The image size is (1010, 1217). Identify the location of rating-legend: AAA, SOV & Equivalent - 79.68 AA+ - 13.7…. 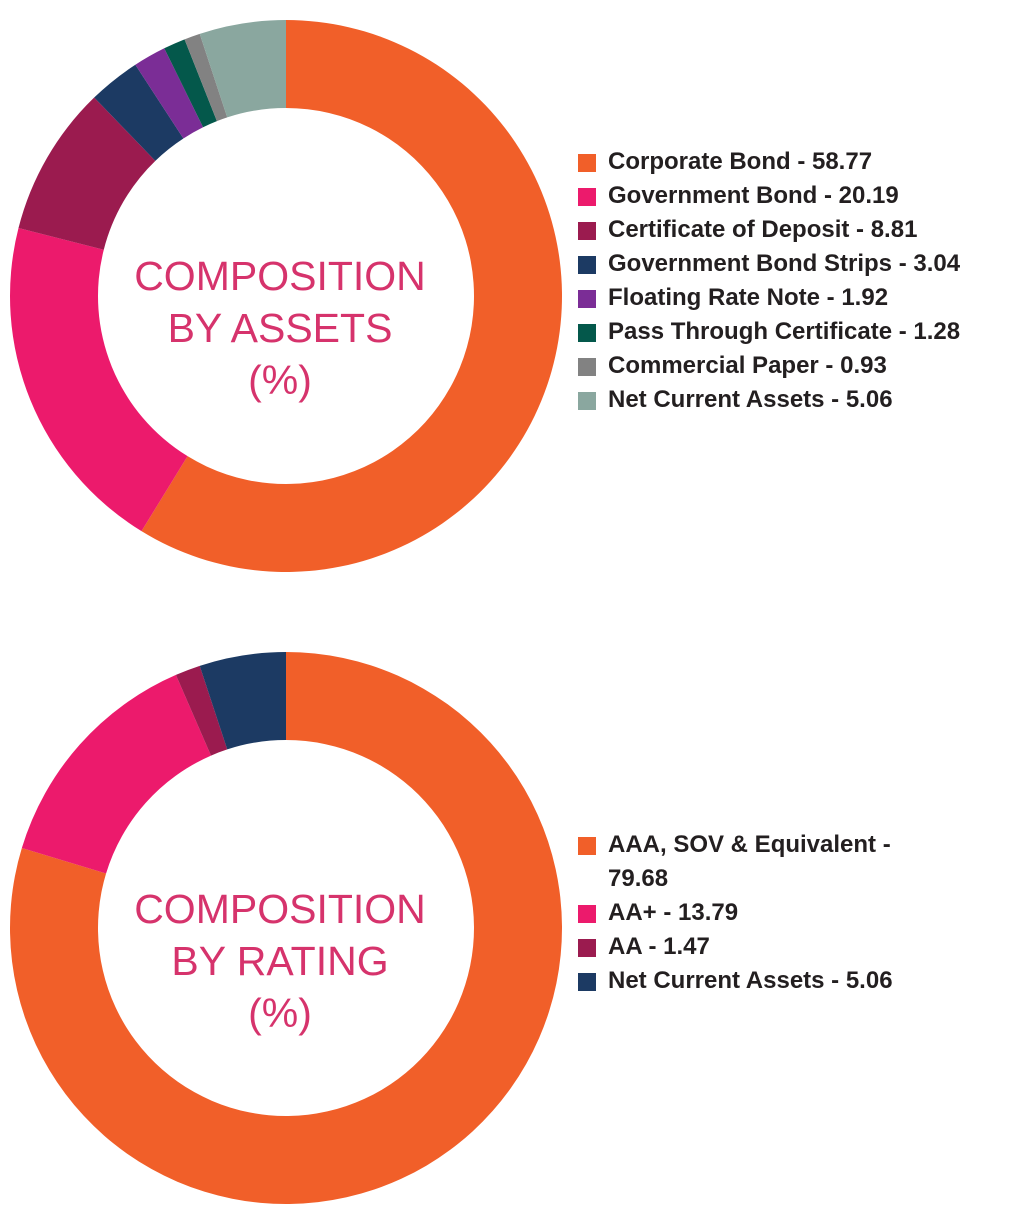
(790, 913).